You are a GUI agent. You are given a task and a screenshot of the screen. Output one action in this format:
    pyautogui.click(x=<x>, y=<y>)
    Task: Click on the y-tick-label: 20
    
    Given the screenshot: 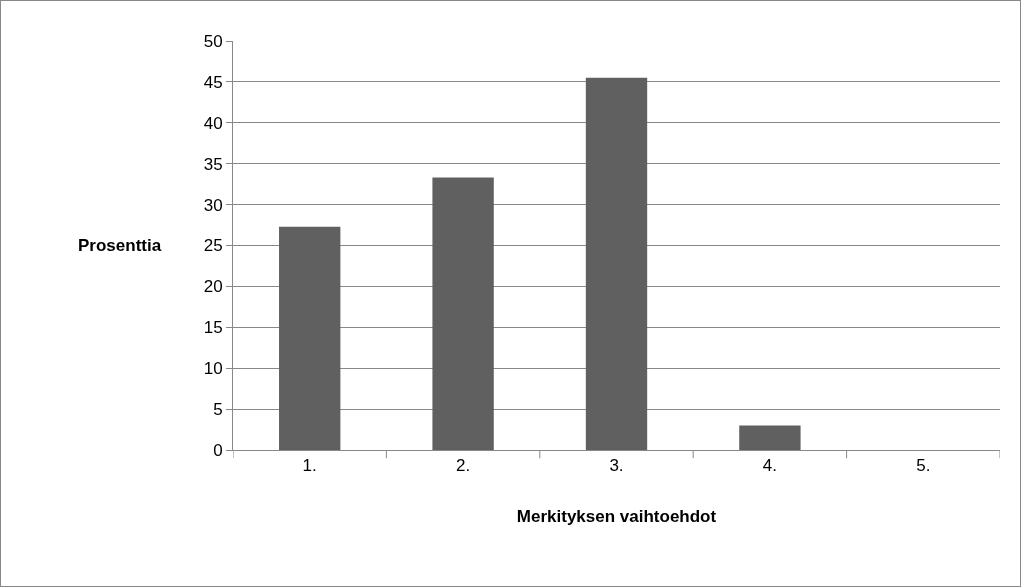 What is the action you would take?
    pyautogui.click(x=213, y=287)
    